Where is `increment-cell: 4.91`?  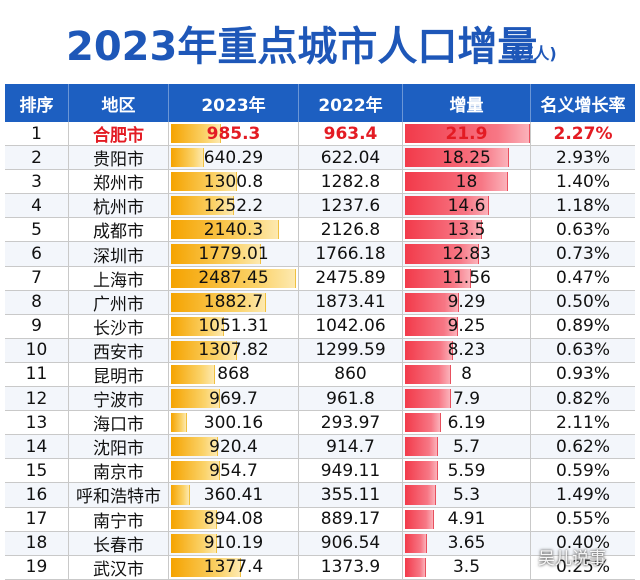
increment-cell: 4.91 is located at coordinates (467, 519).